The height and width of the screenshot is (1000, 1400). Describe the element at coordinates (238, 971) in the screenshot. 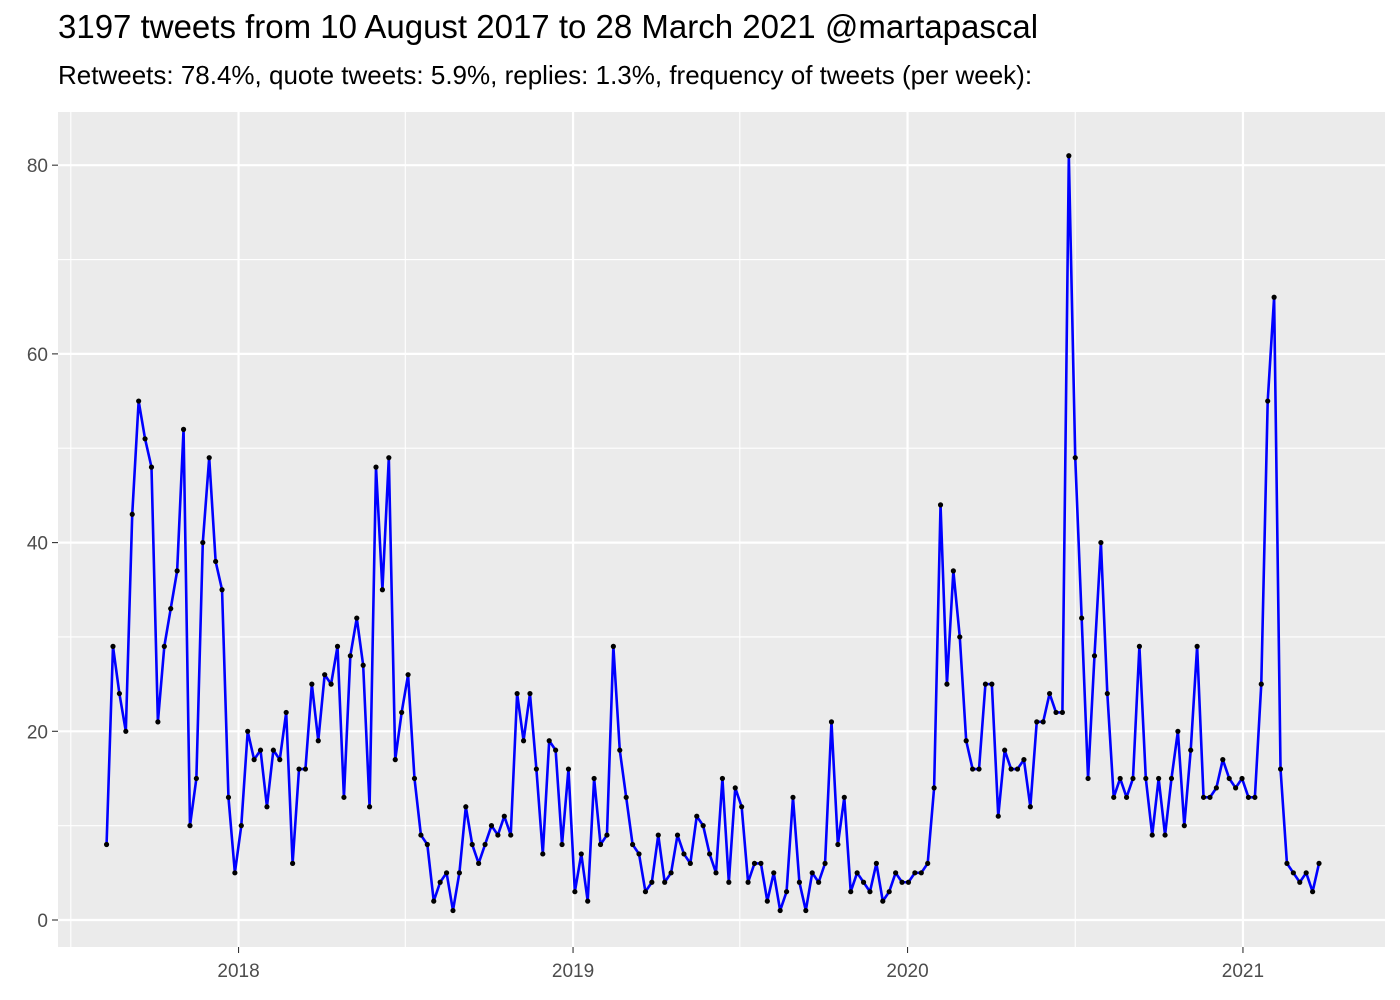

I see `x-tick-label: 2018` at that location.